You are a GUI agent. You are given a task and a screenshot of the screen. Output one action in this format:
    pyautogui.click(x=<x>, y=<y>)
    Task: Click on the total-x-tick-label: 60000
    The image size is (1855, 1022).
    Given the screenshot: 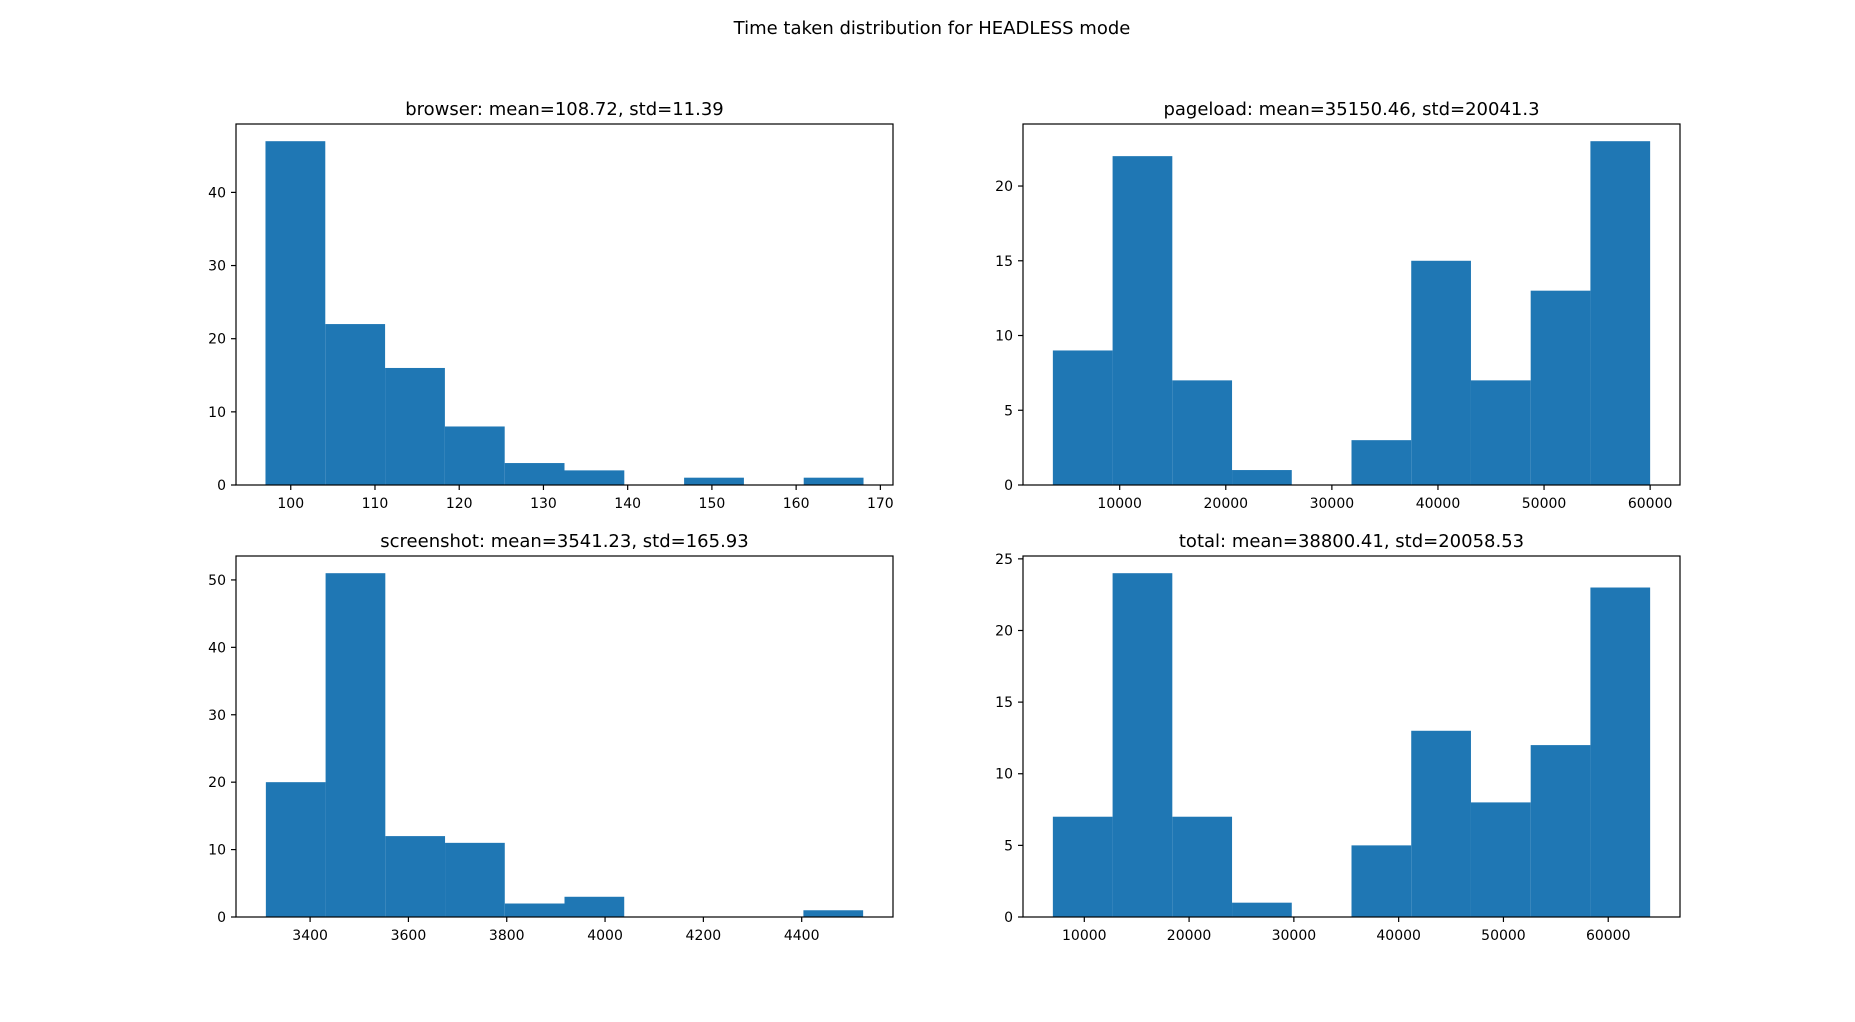 What is the action you would take?
    pyautogui.click(x=1608, y=936)
    